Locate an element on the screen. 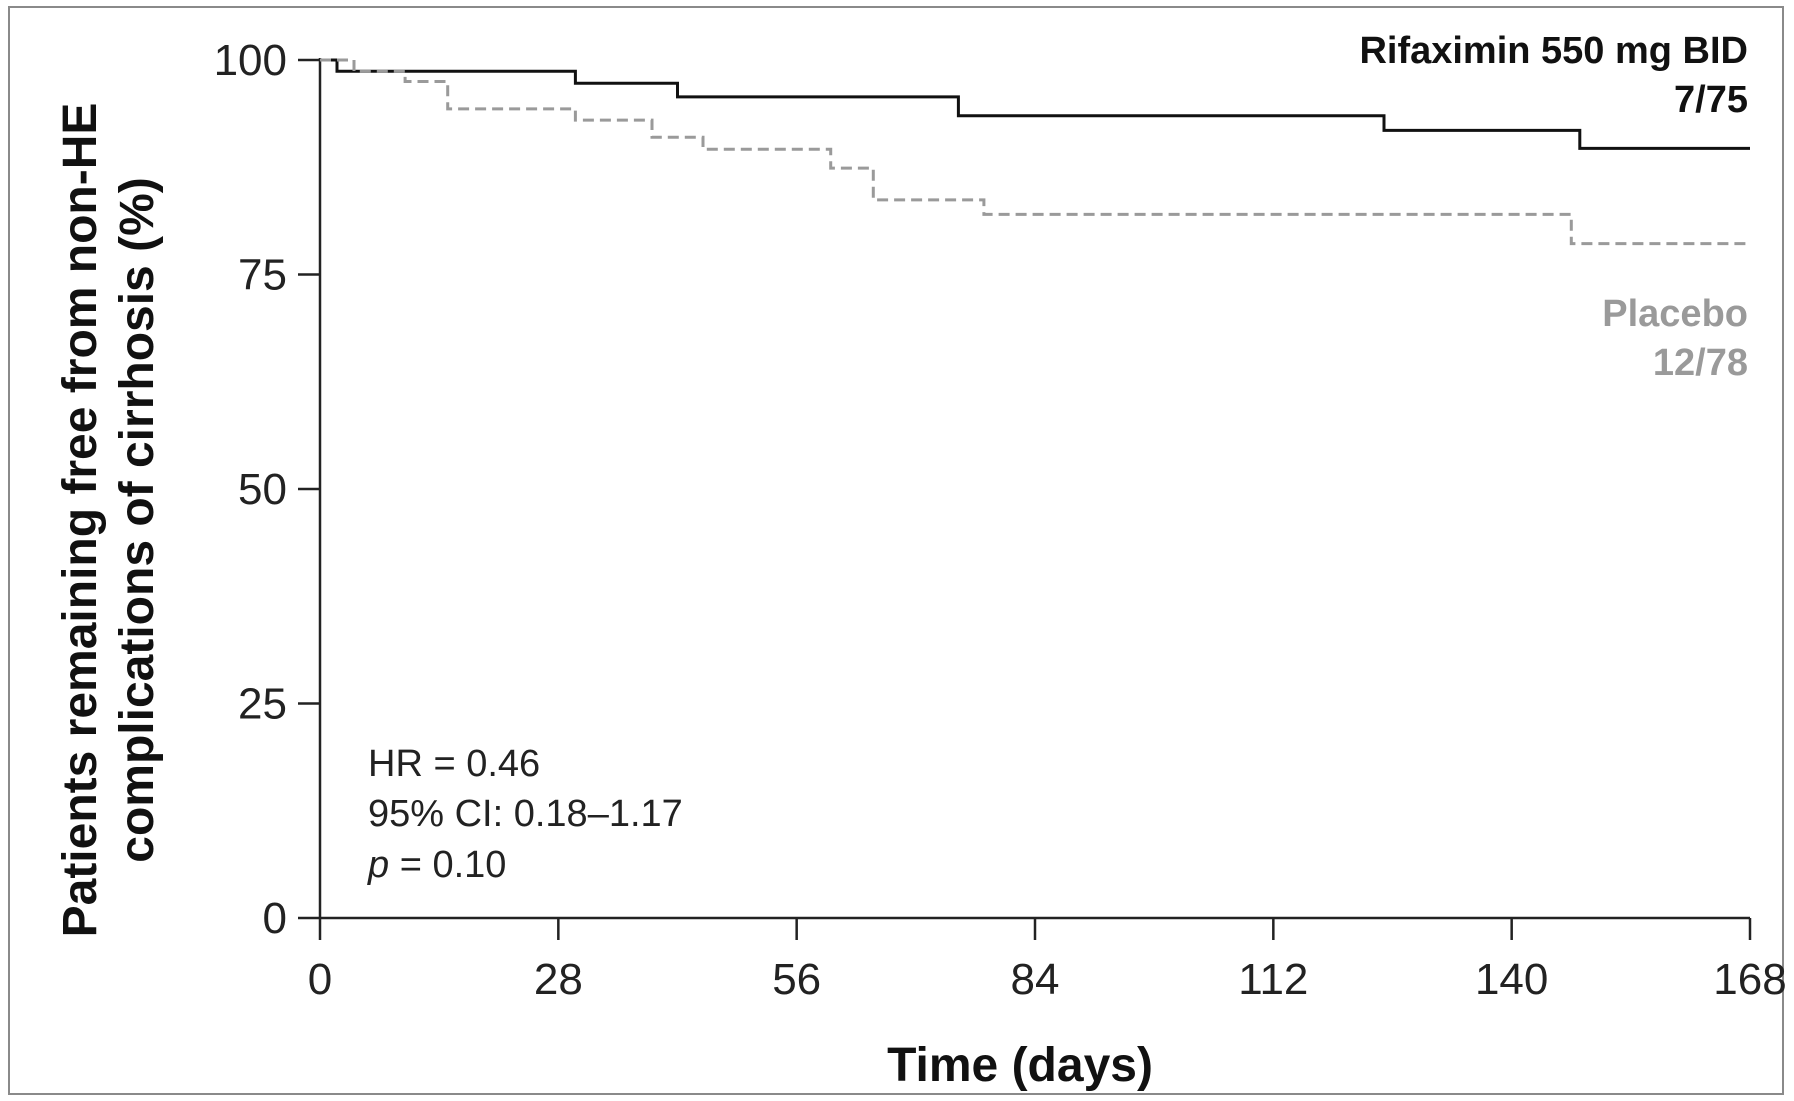 The width and height of the screenshot is (1794, 1101). legend-placebo-name: Placebo is located at coordinates (1675, 314).